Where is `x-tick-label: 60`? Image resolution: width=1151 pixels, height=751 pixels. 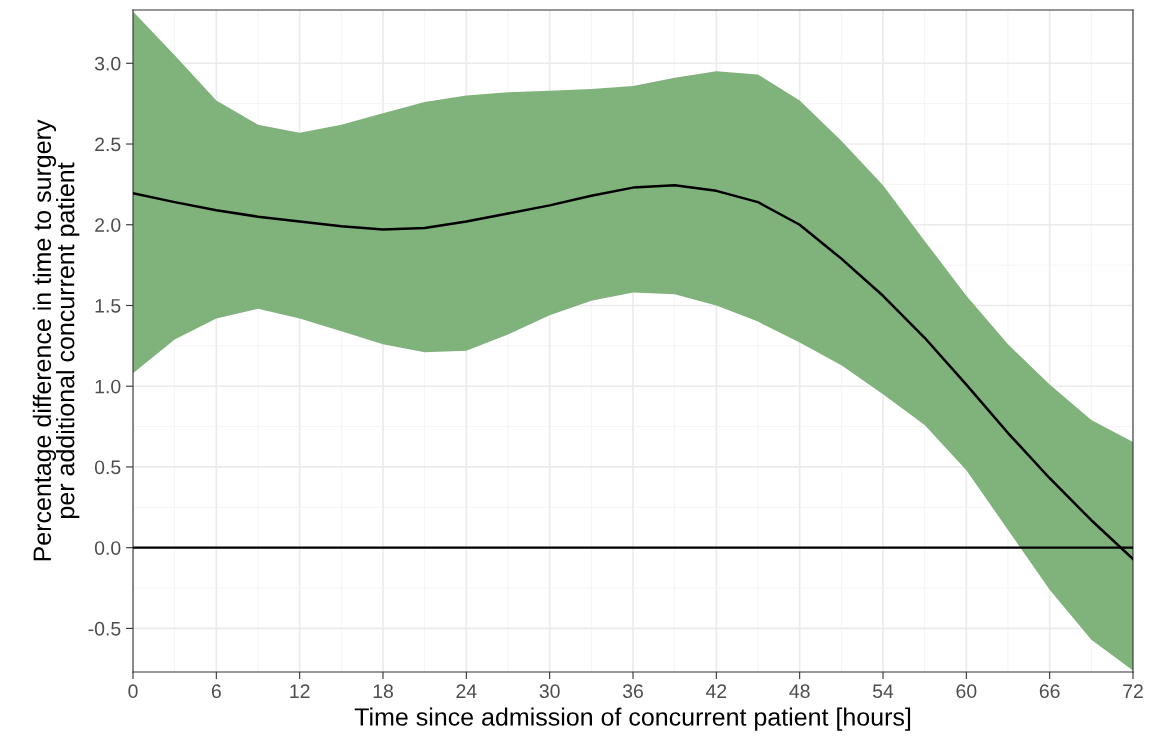 x-tick-label: 60 is located at coordinates (966, 691).